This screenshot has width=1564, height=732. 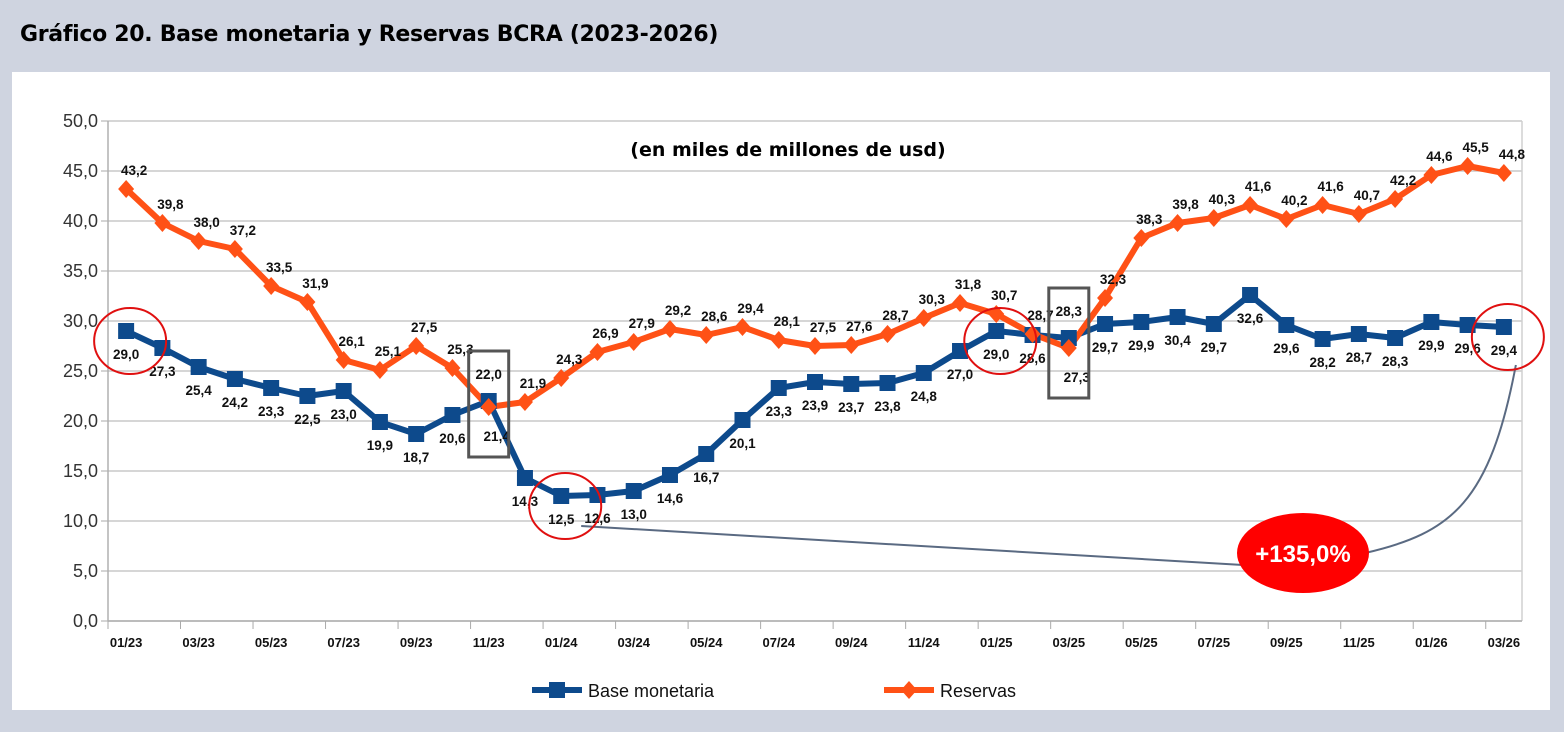 I want to click on x-tick-label: 01/24, so click(x=561, y=642).